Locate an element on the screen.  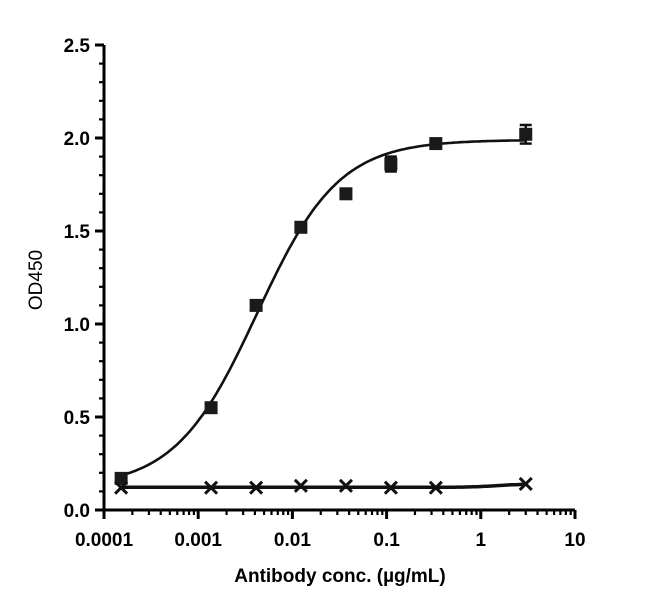
x-axis-title: Antibody conc. (µg/mL) is located at coordinates (340, 576).